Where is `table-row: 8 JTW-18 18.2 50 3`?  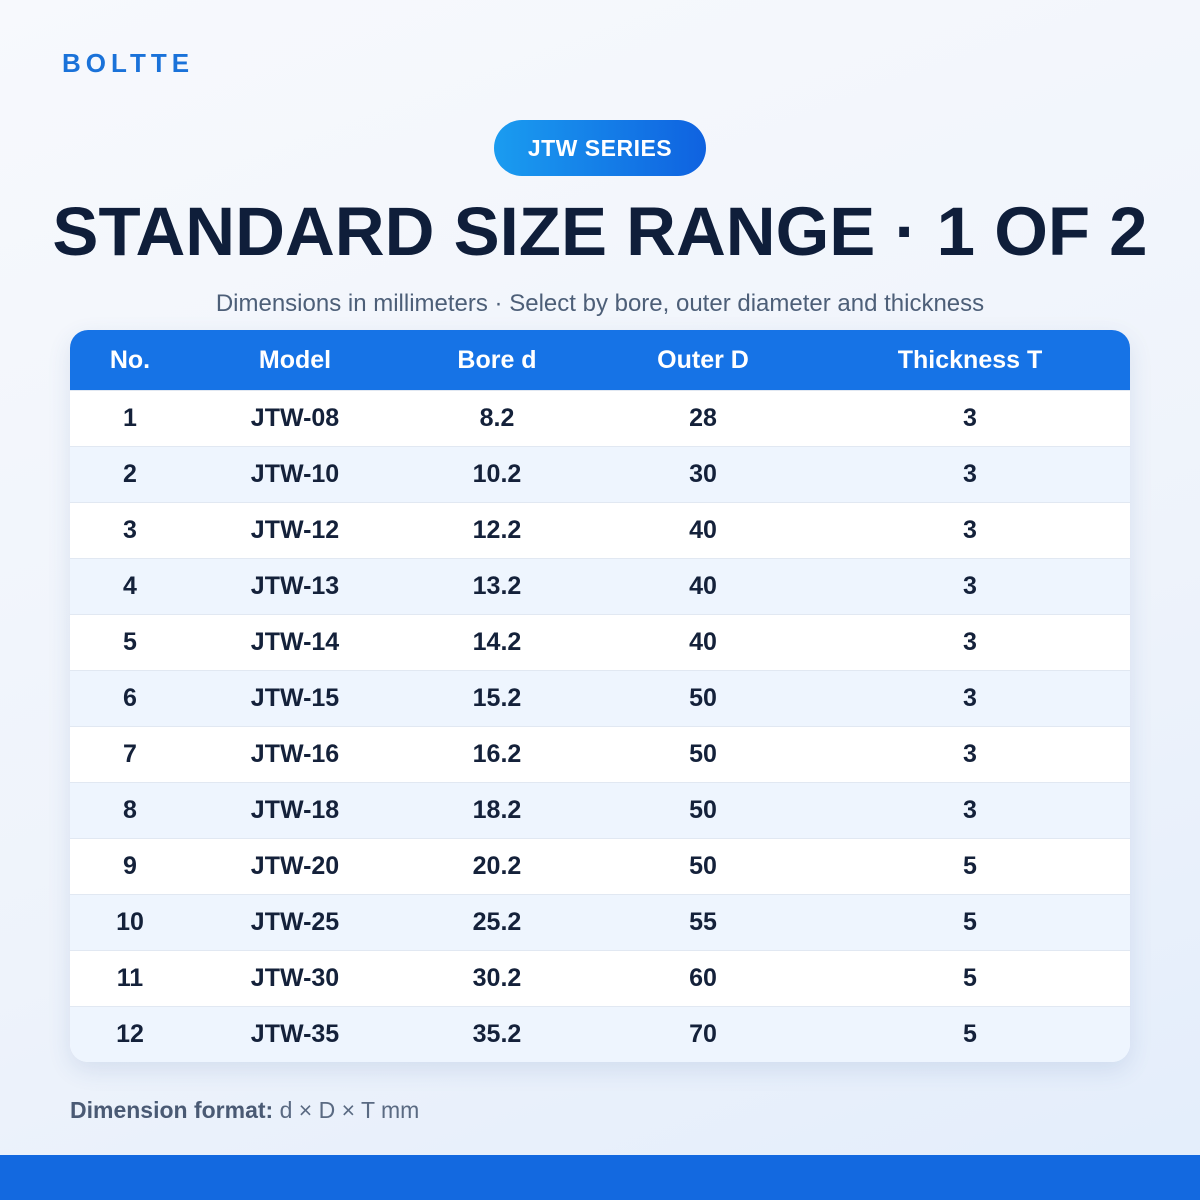 table-row: 8 JTW-18 18.2 50 3 is located at coordinates (600, 810).